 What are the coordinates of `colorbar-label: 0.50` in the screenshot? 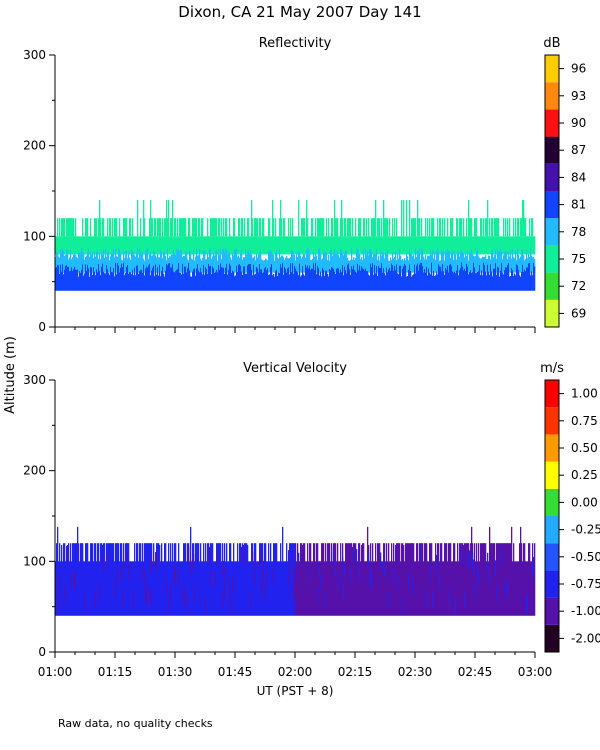 It's located at (584, 448).